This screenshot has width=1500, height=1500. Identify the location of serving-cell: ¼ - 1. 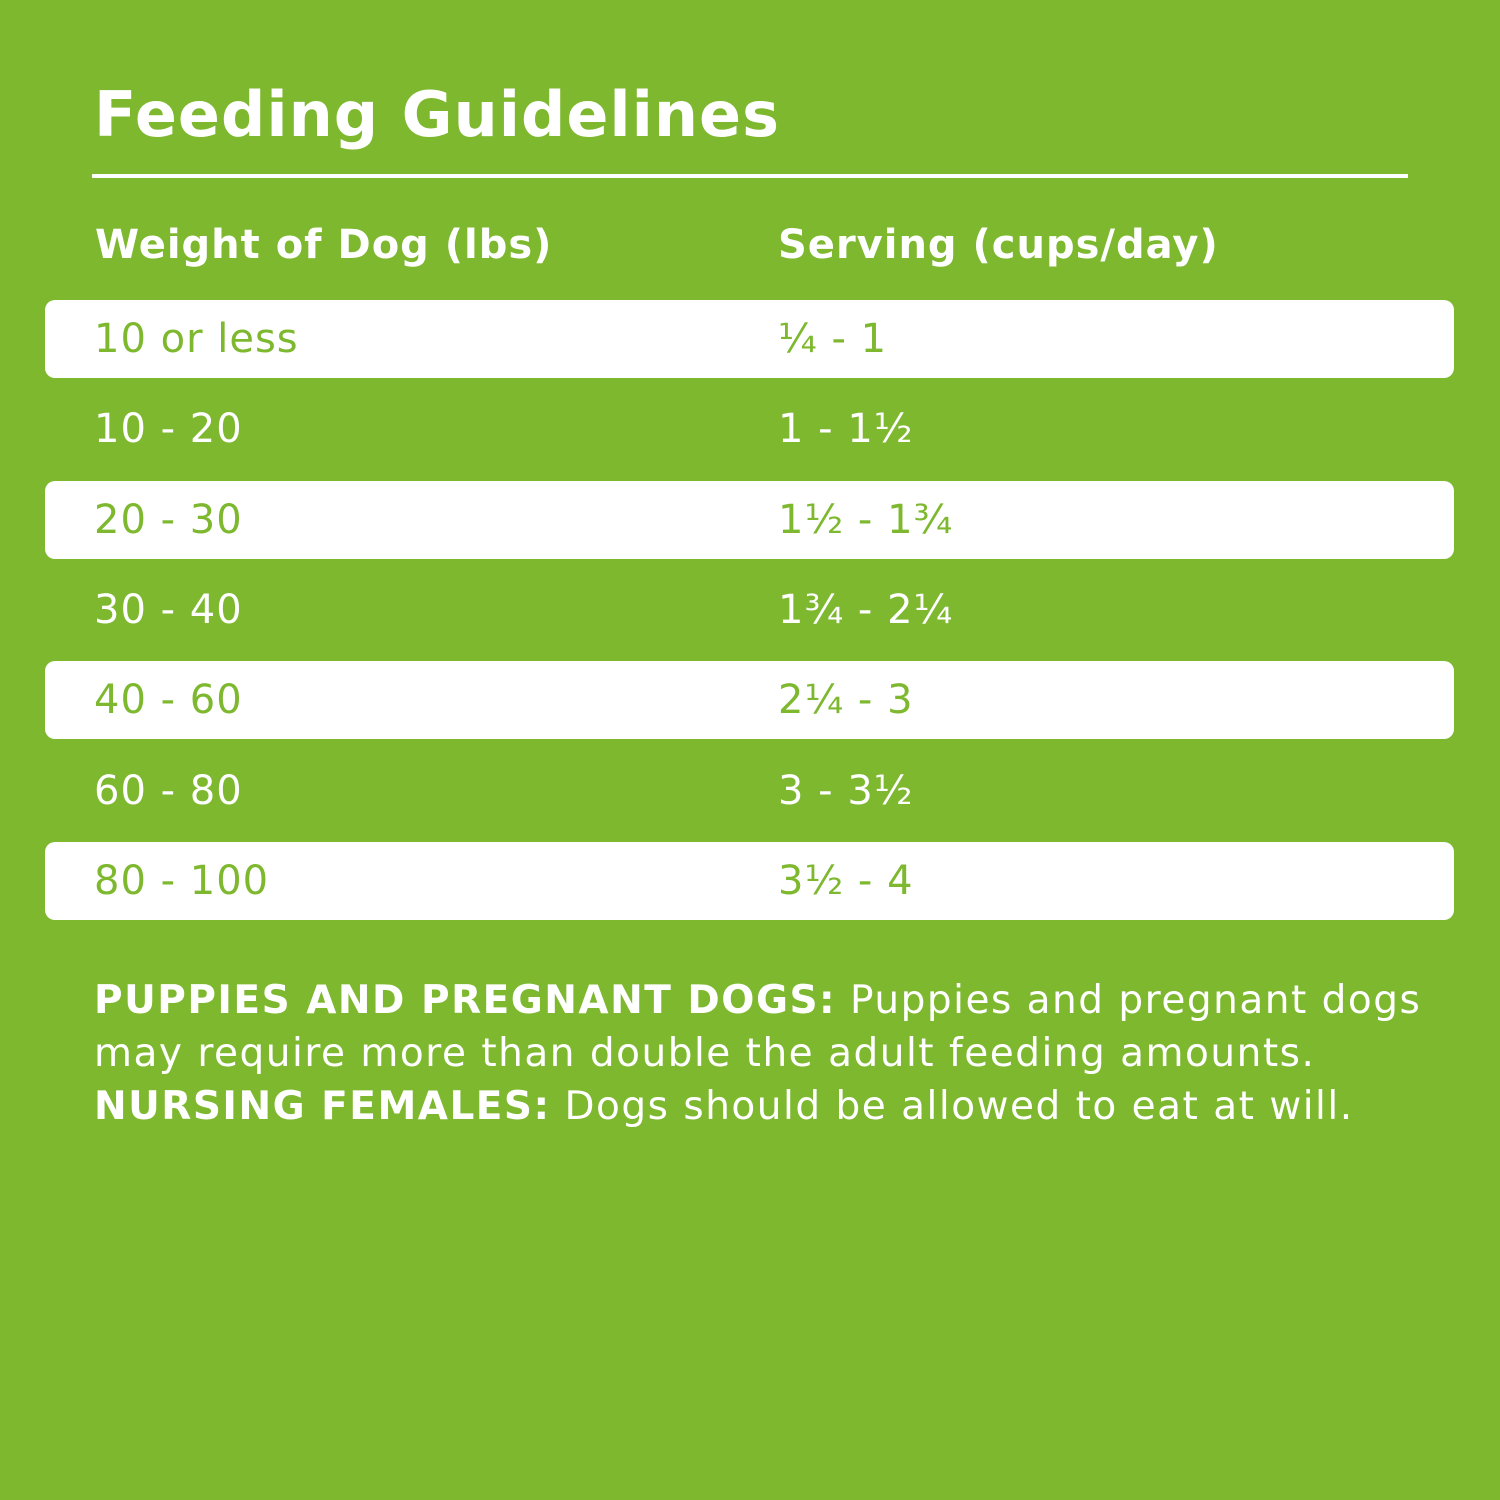
(833, 339).